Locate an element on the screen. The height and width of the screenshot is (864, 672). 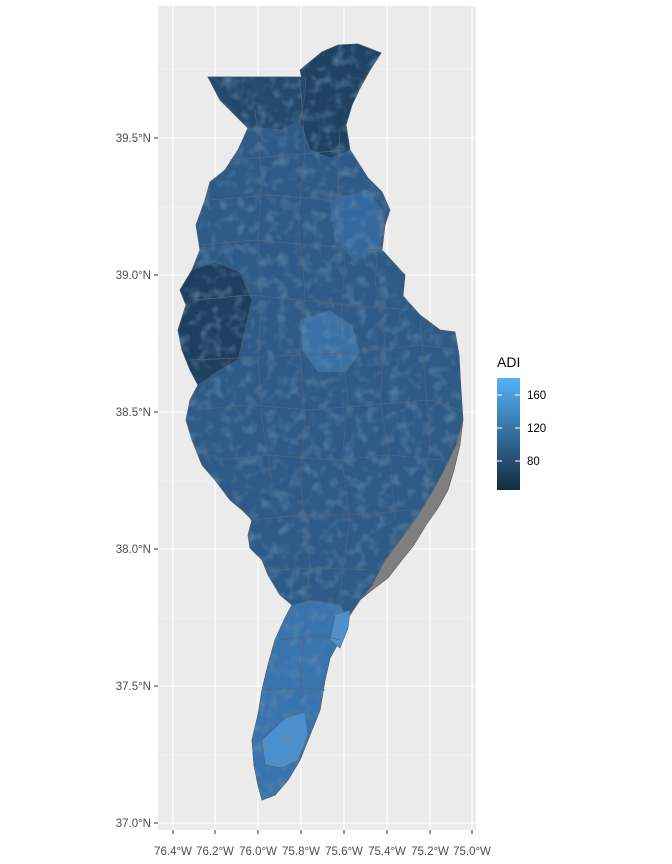
legend: ADI 80 120 160 is located at coordinates (521, 422).